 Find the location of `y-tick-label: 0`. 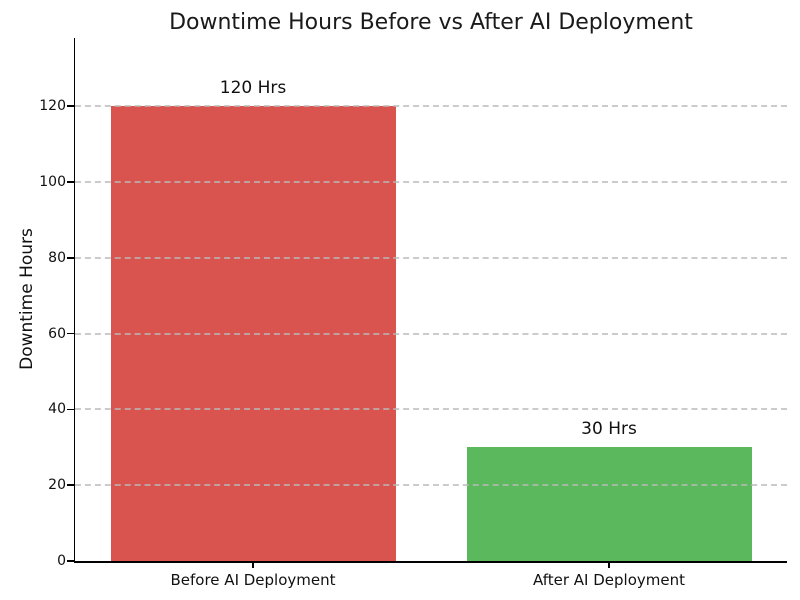

y-tick-label: 0 is located at coordinates (61, 561).